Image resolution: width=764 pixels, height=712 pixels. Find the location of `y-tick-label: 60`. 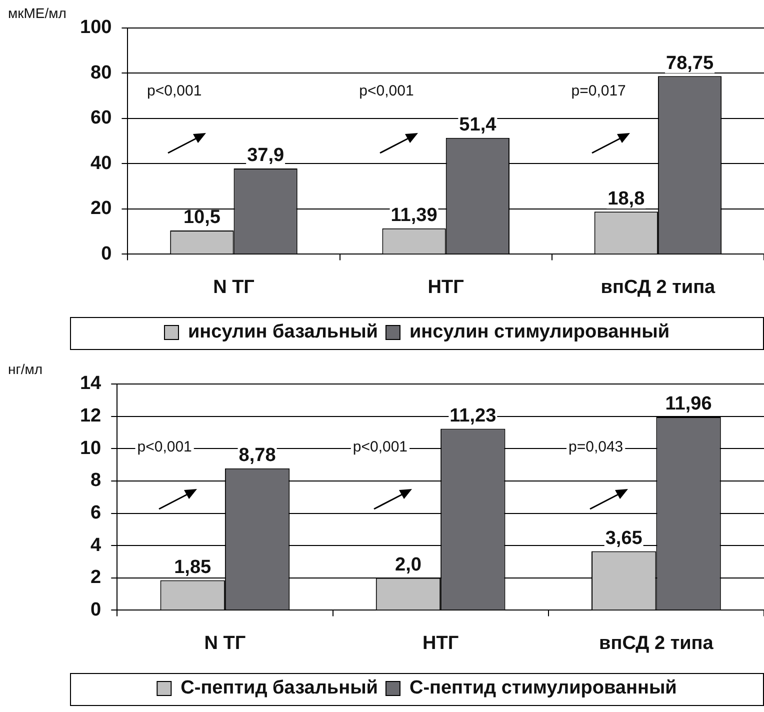

y-tick-label: 60 is located at coordinates (101, 118).